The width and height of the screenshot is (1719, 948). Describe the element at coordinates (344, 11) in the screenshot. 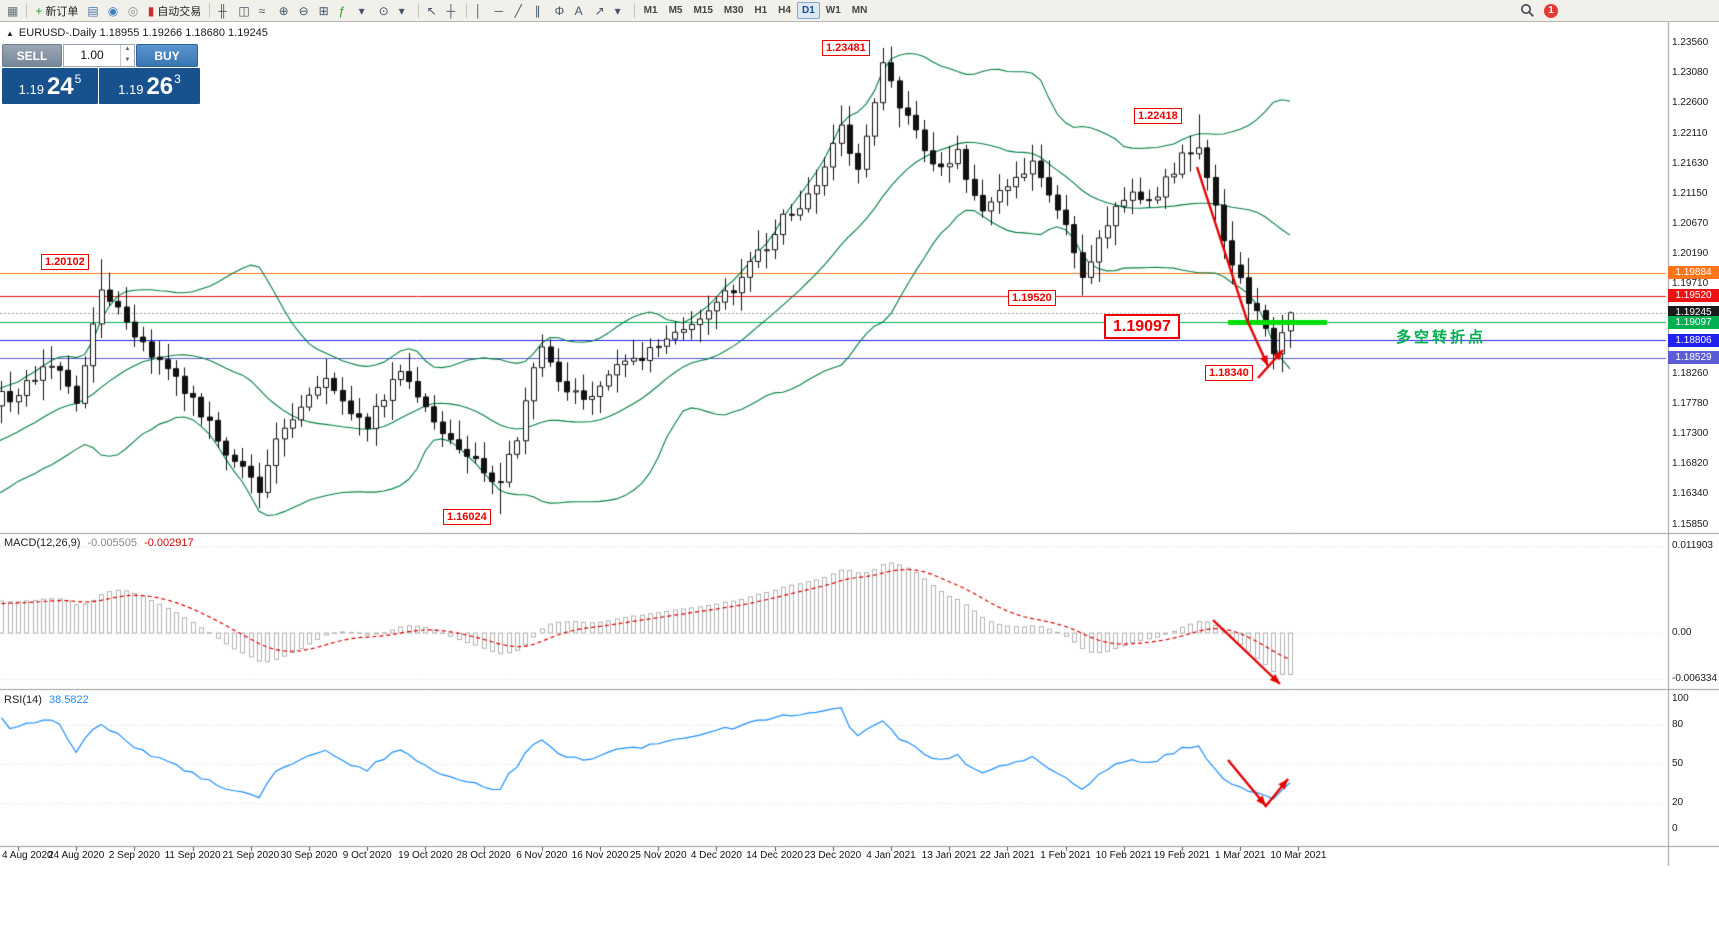

I see `indicators-icon: ƒ` at that location.